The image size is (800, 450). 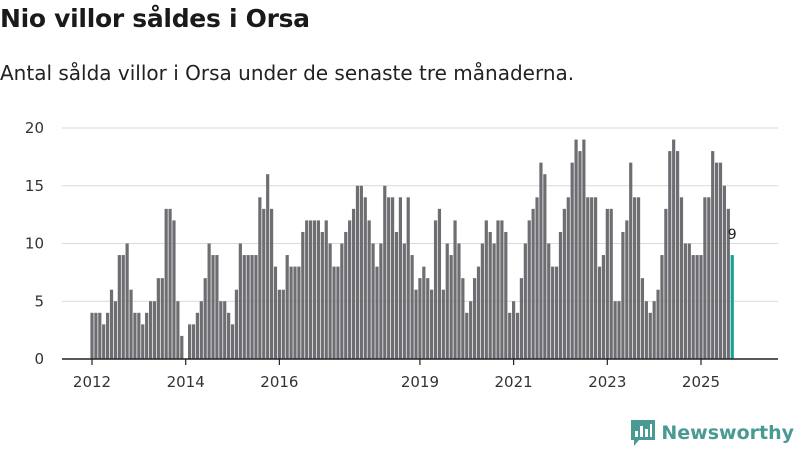 What do you see at coordinates (34, 128) in the screenshot?
I see `y-tick-label-20: 20` at bounding box center [34, 128].